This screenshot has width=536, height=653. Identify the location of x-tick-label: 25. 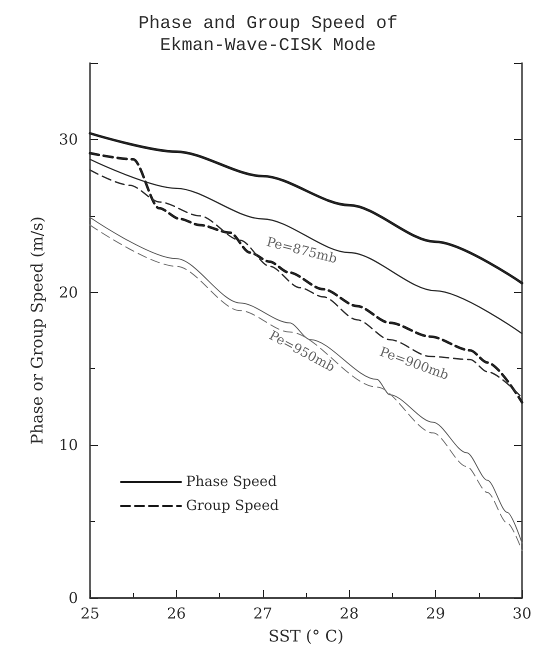
(90, 613).